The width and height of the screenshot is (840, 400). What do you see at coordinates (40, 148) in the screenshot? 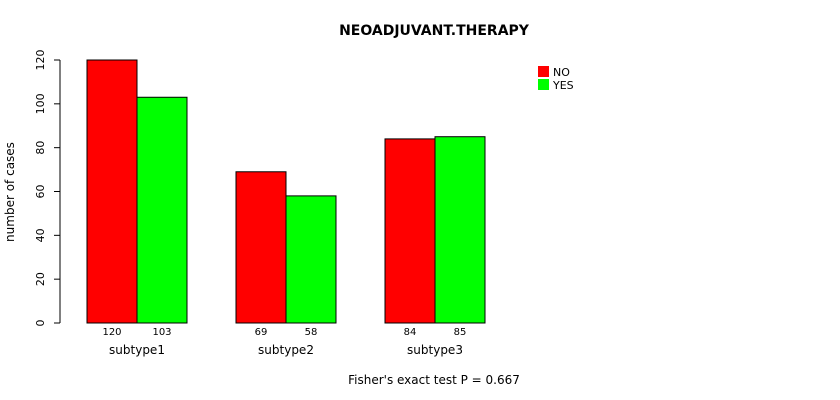
I see `y-tick-label: 80` at bounding box center [40, 148].